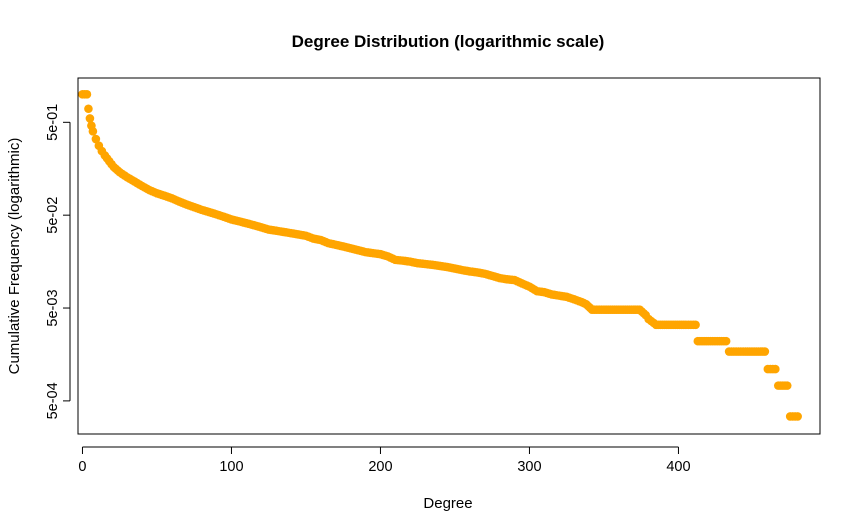 The image size is (861, 532). Describe the element at coordinates (529, 467) in the screenshot. I see `x-tick-label: 300` at that location.